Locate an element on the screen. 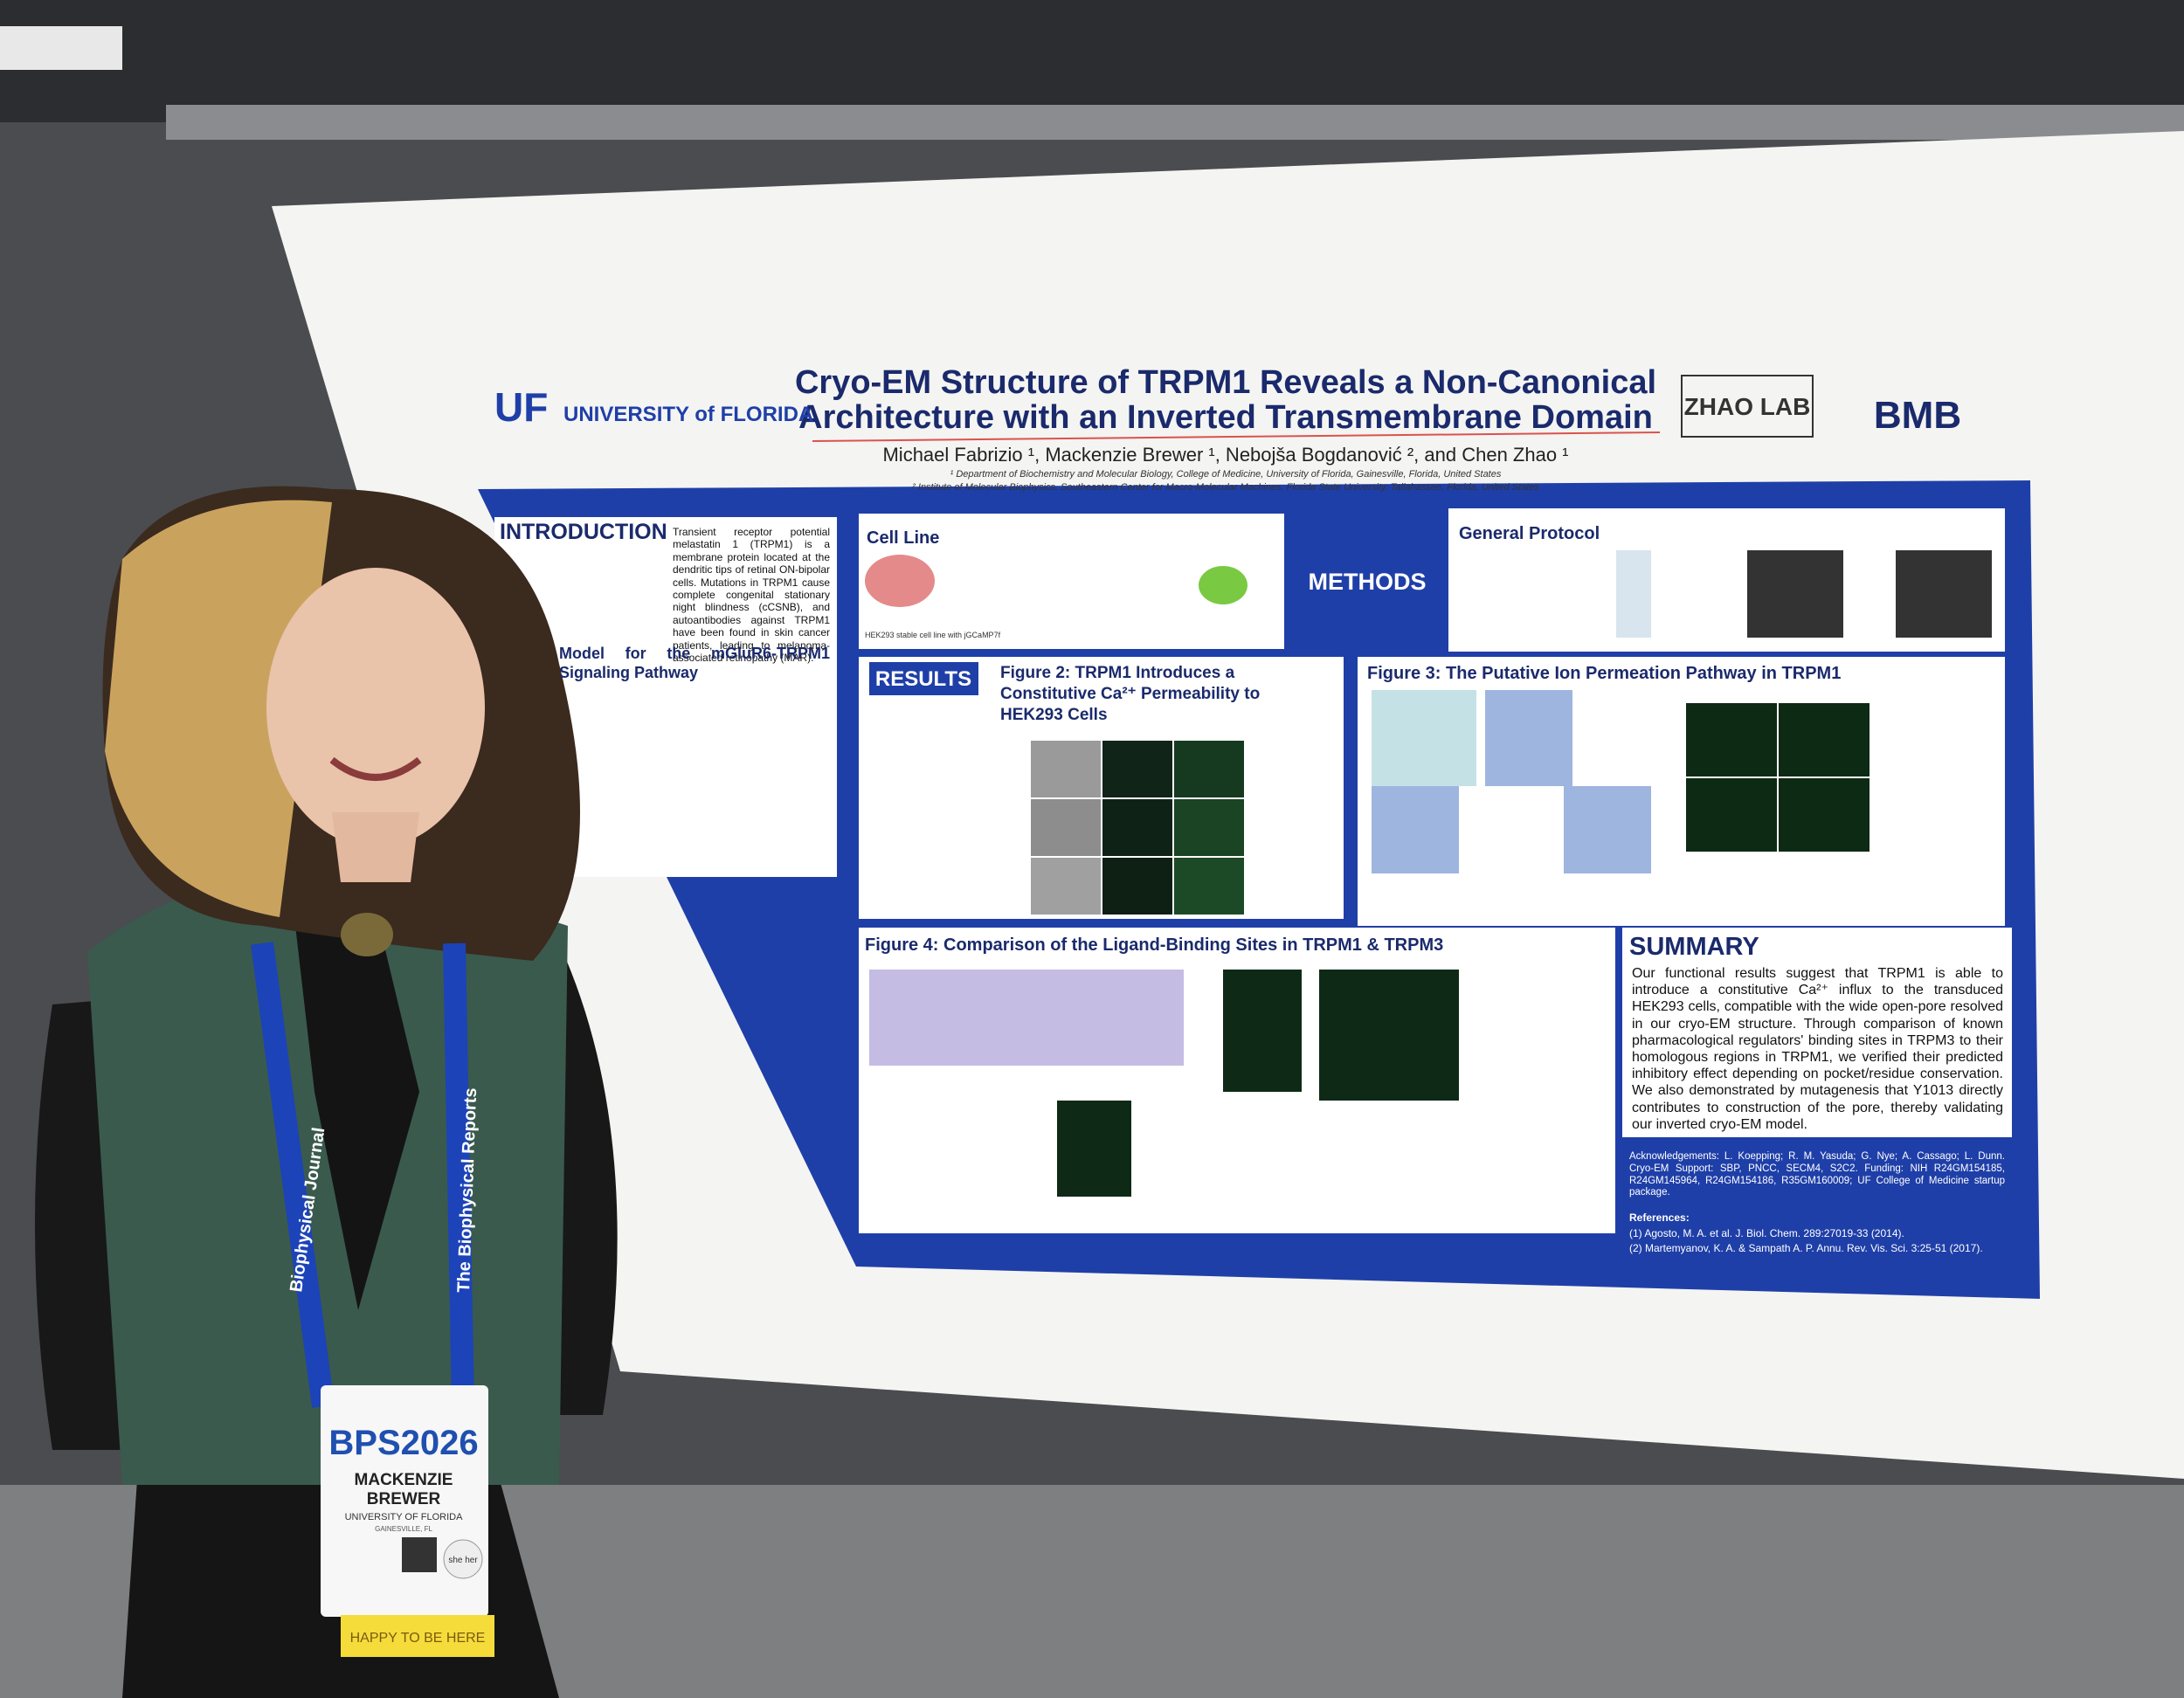  logo-uf-name: UNIVERSITY of FLORIDA is located at coordinates (688, 414).